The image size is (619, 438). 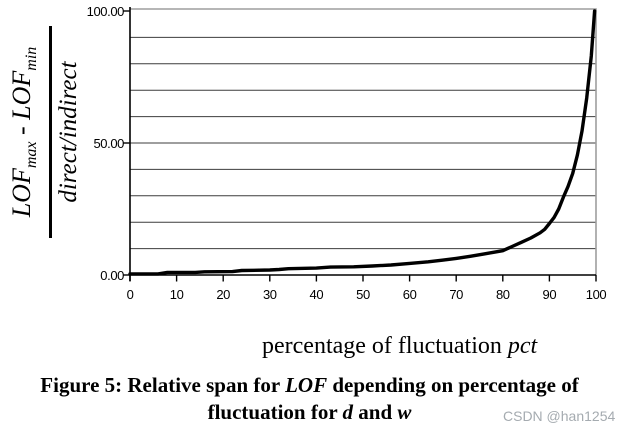 I want to click on caption-line2: fluctuation for d and w, so click(x=309, y=412).